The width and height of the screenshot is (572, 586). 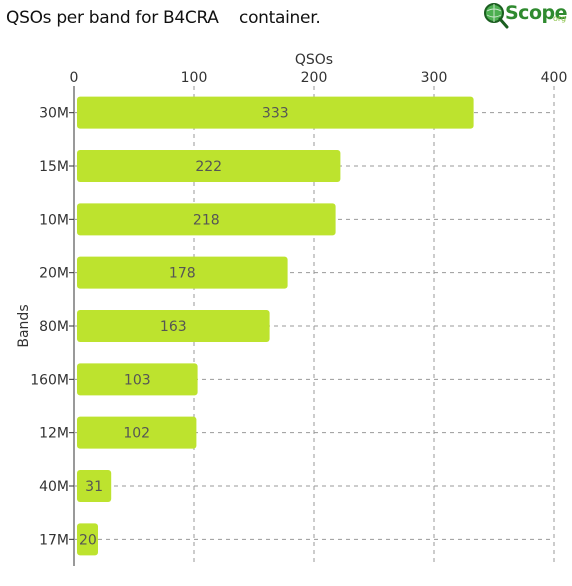 I want to click on bar-value-label: 103, so click(x=137, y=380).